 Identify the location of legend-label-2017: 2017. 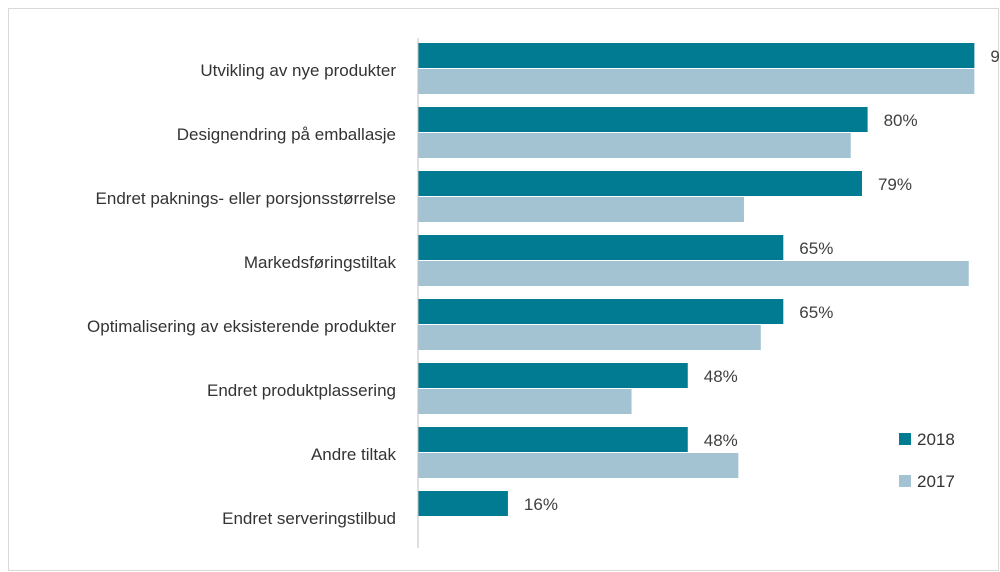
(936, 481).